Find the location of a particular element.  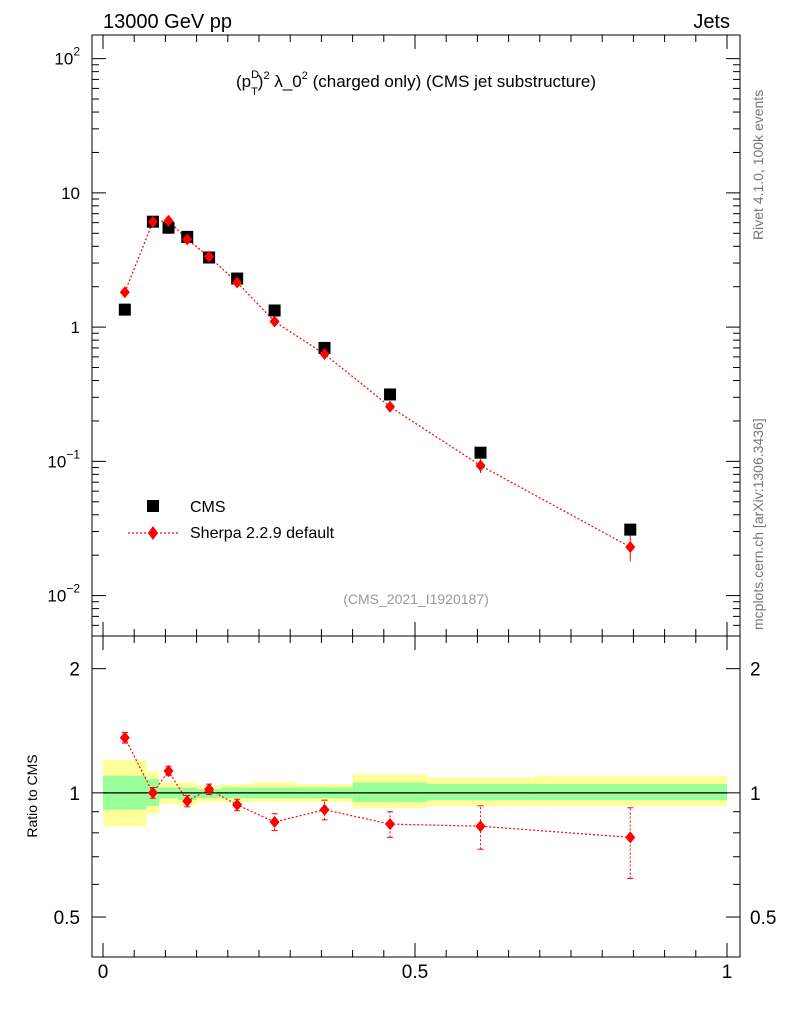

ratio-series is located at coordinates (377, 805).